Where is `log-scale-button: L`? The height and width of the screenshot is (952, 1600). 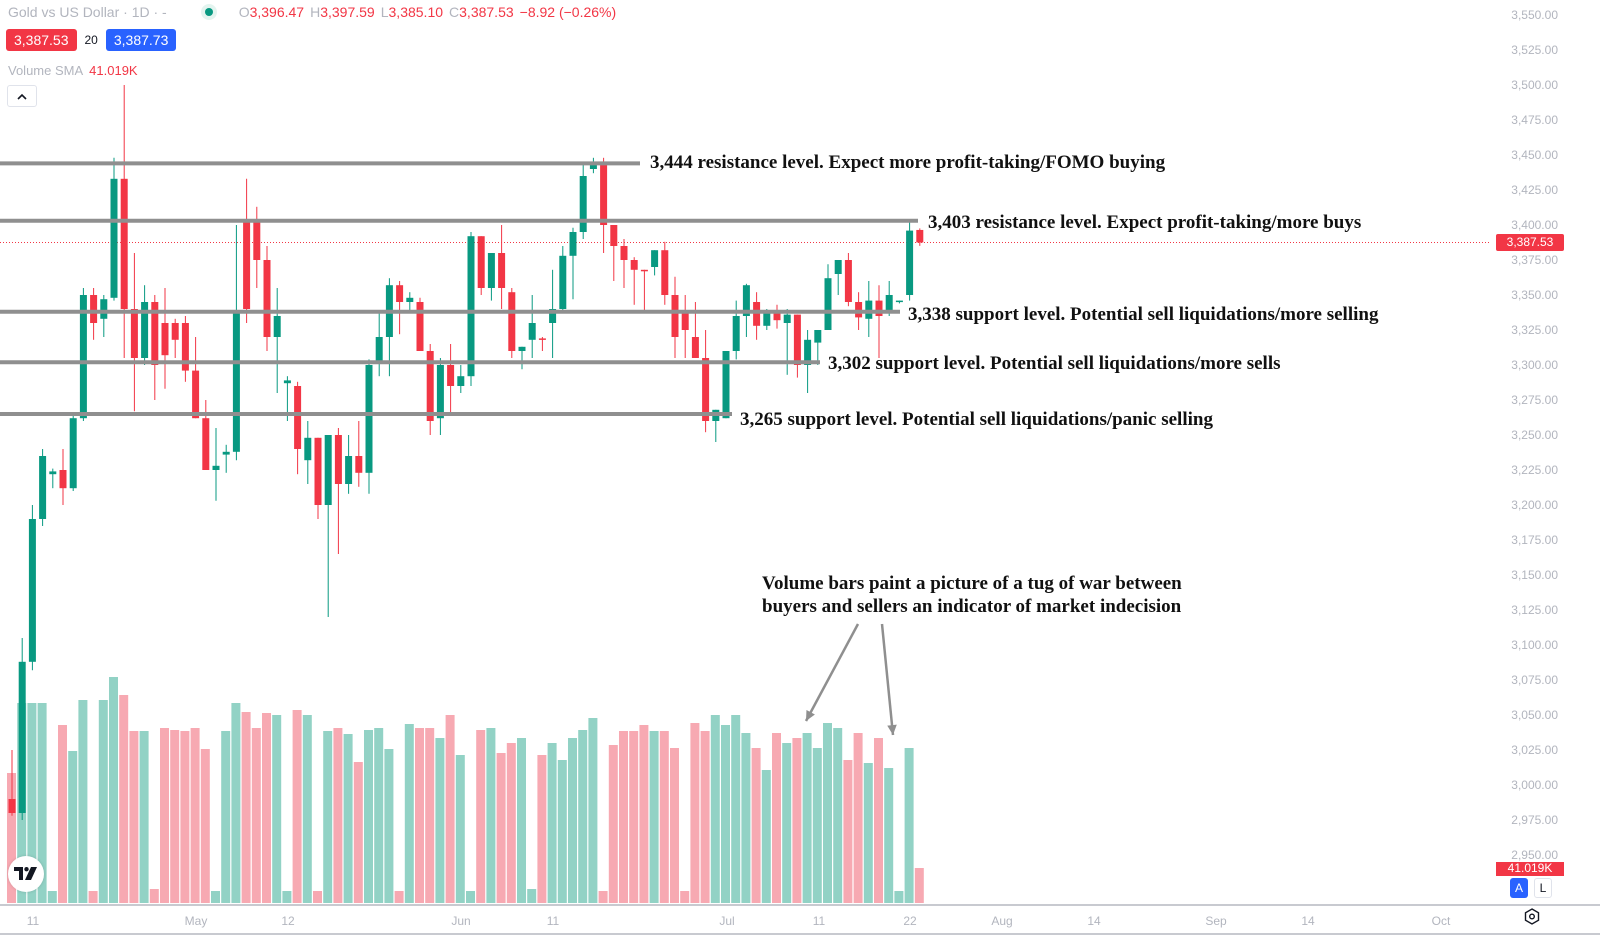 log-scale-button: L is located at coordinates (1543, 888).